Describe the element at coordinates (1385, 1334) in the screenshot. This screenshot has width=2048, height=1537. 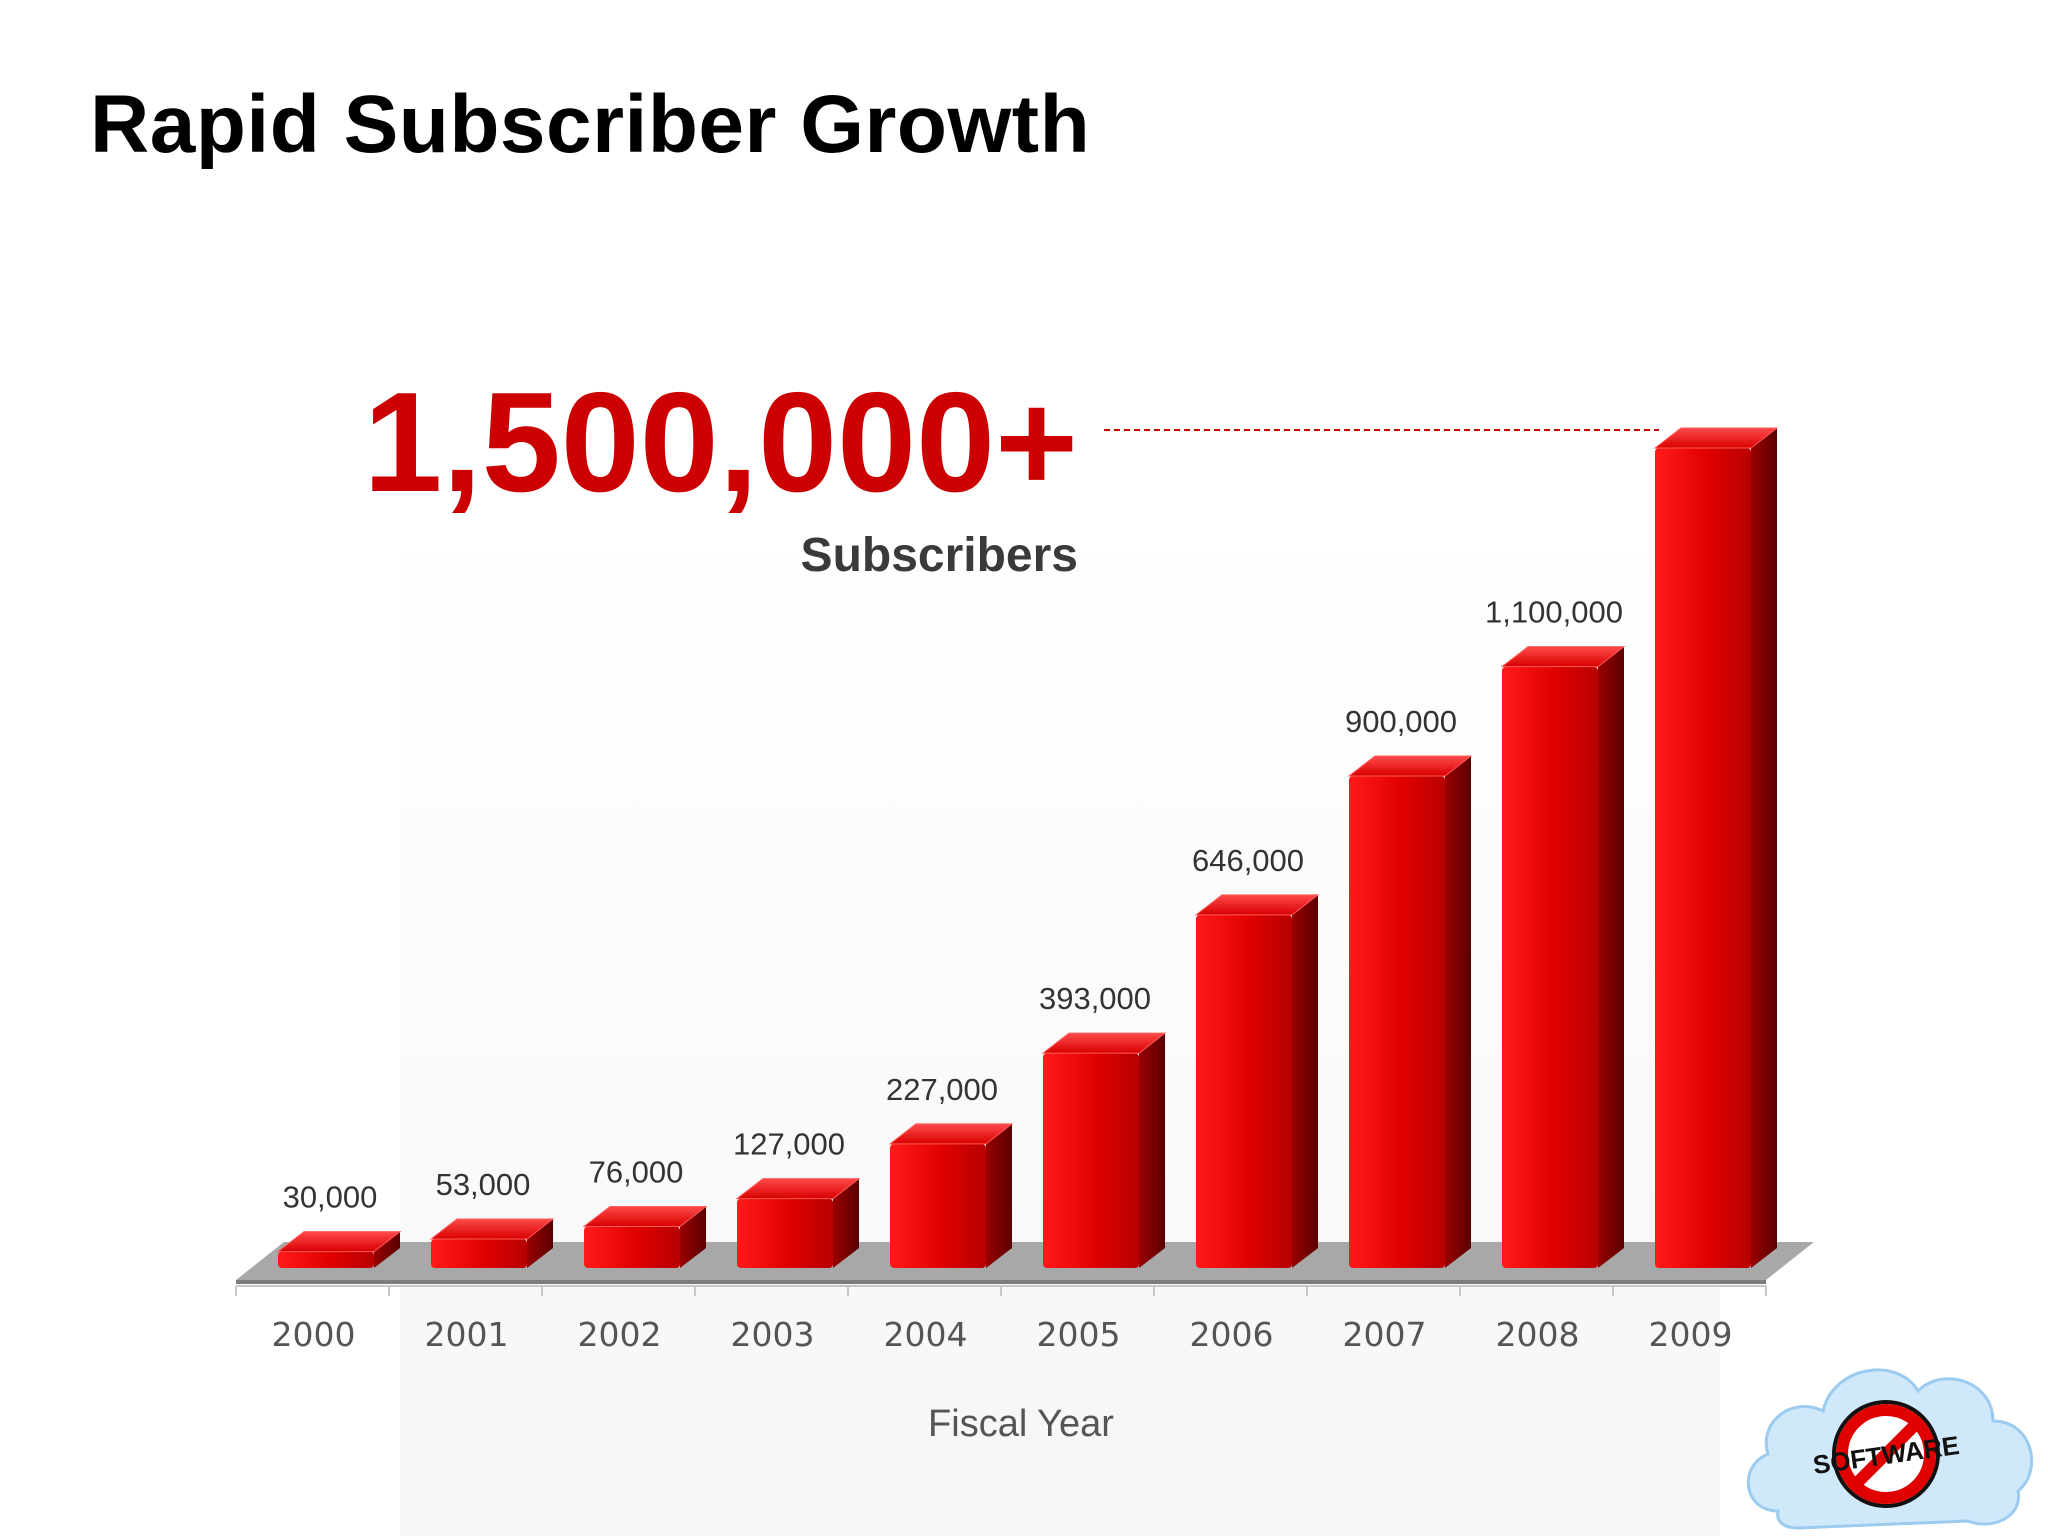
I see `x-tick-label: 2007` at that location.